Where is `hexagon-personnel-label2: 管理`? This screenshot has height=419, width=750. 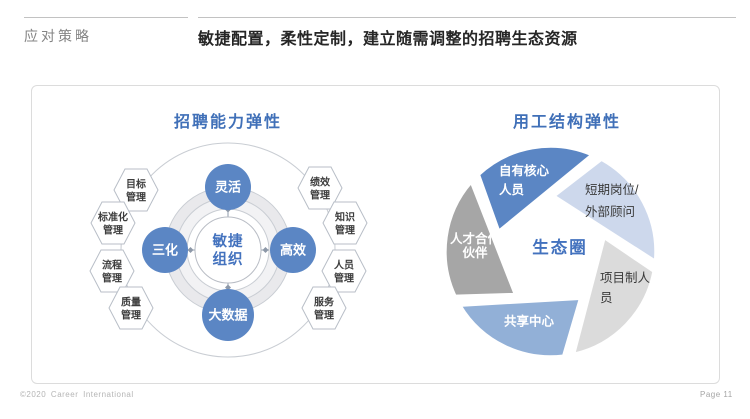 hexagon-personnel-label2: 管理 is located at coordinates (344, 278).